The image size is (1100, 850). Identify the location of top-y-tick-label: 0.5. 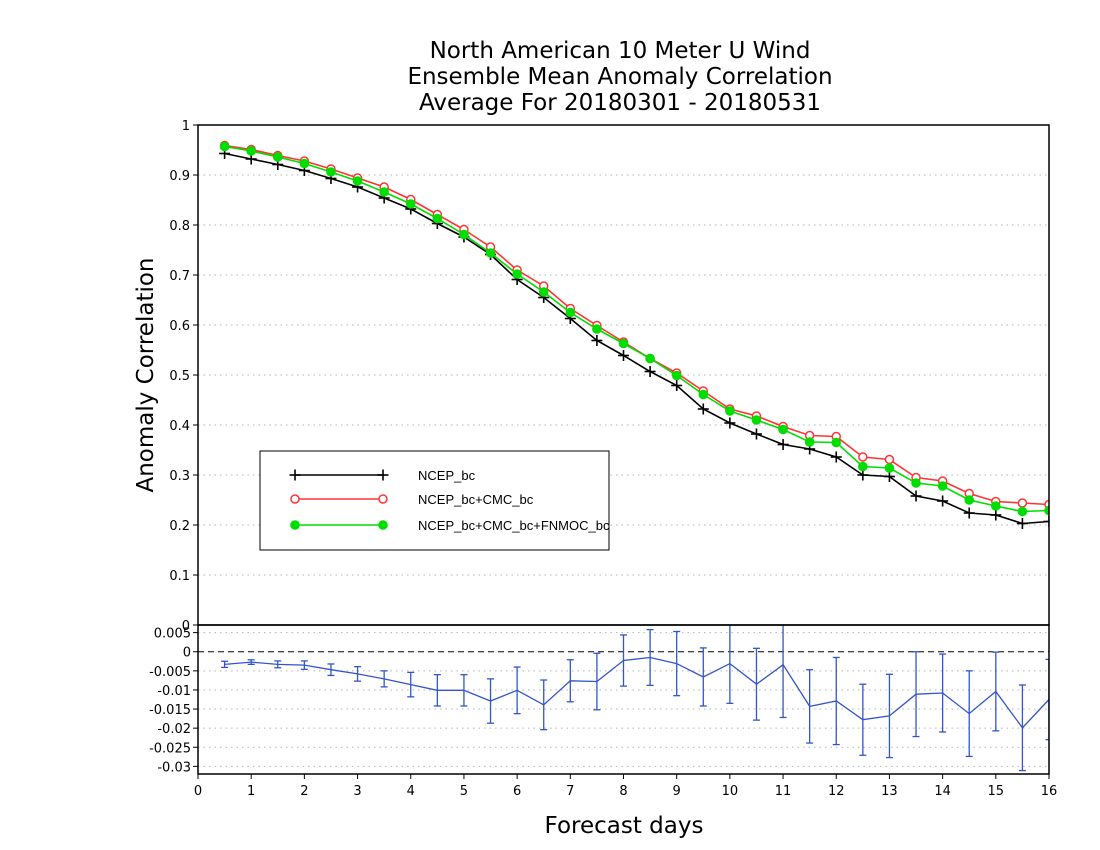
(179, 376).